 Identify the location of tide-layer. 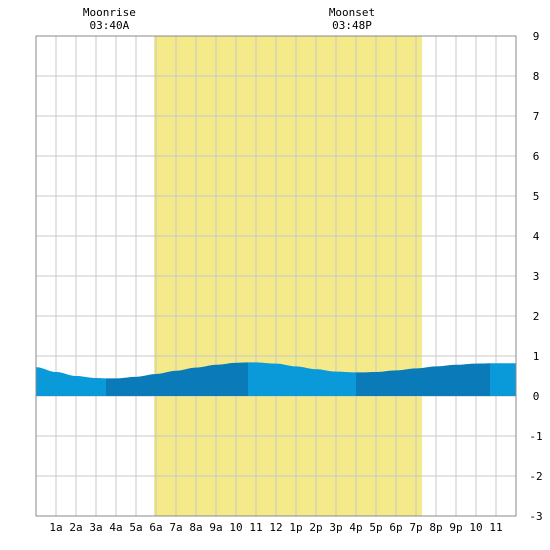
(276, 379).